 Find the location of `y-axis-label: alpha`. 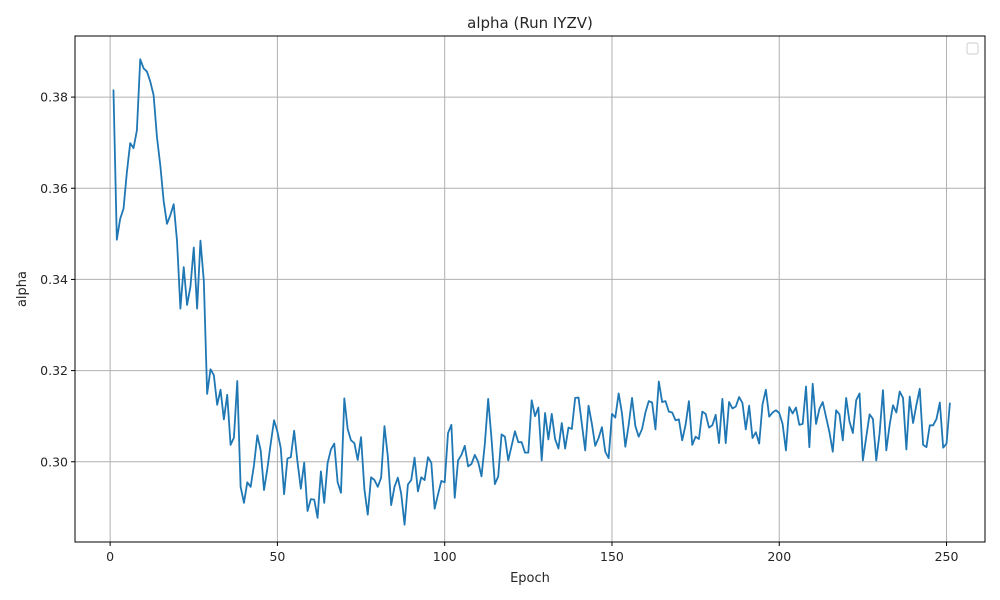

y-axis-label: alpha is located at coordinates (22, 289).